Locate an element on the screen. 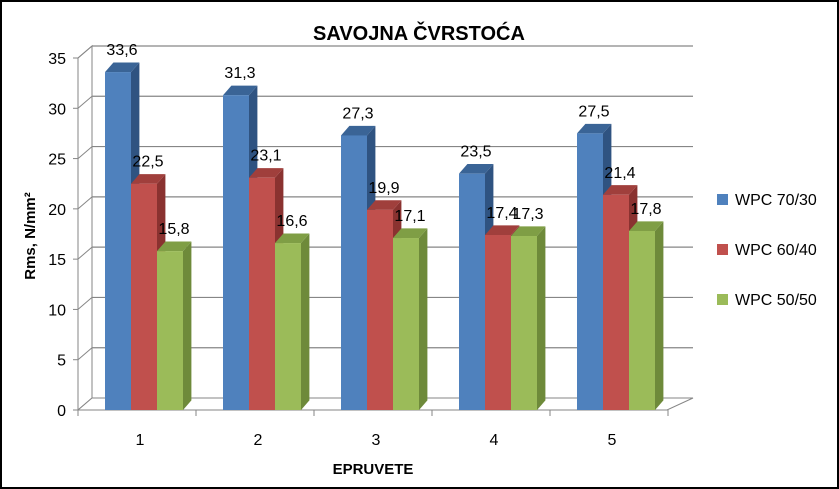  legend-label: WPC 50/50 is located at coordinates (776, 300).